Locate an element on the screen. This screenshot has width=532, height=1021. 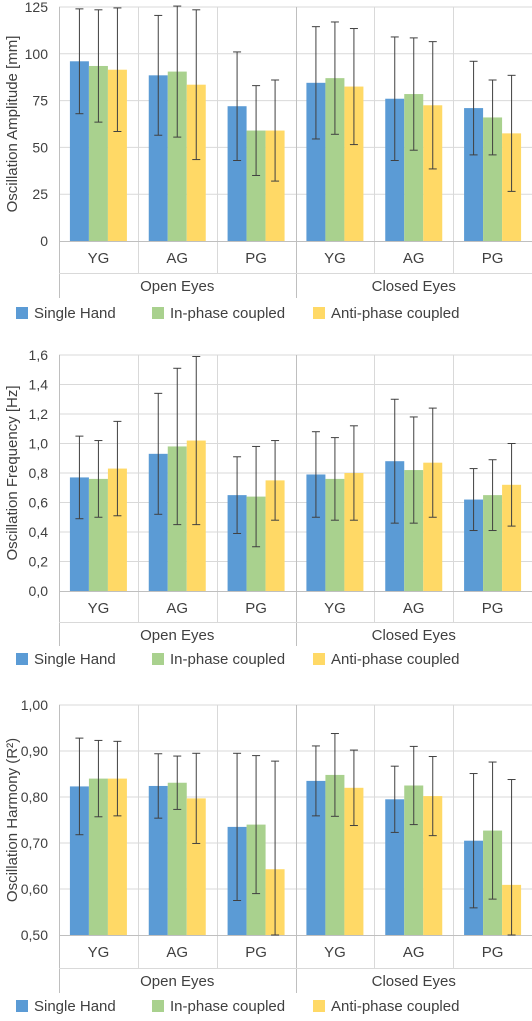
y-tick-label: 1,4 is located at coordinates (39, 385).